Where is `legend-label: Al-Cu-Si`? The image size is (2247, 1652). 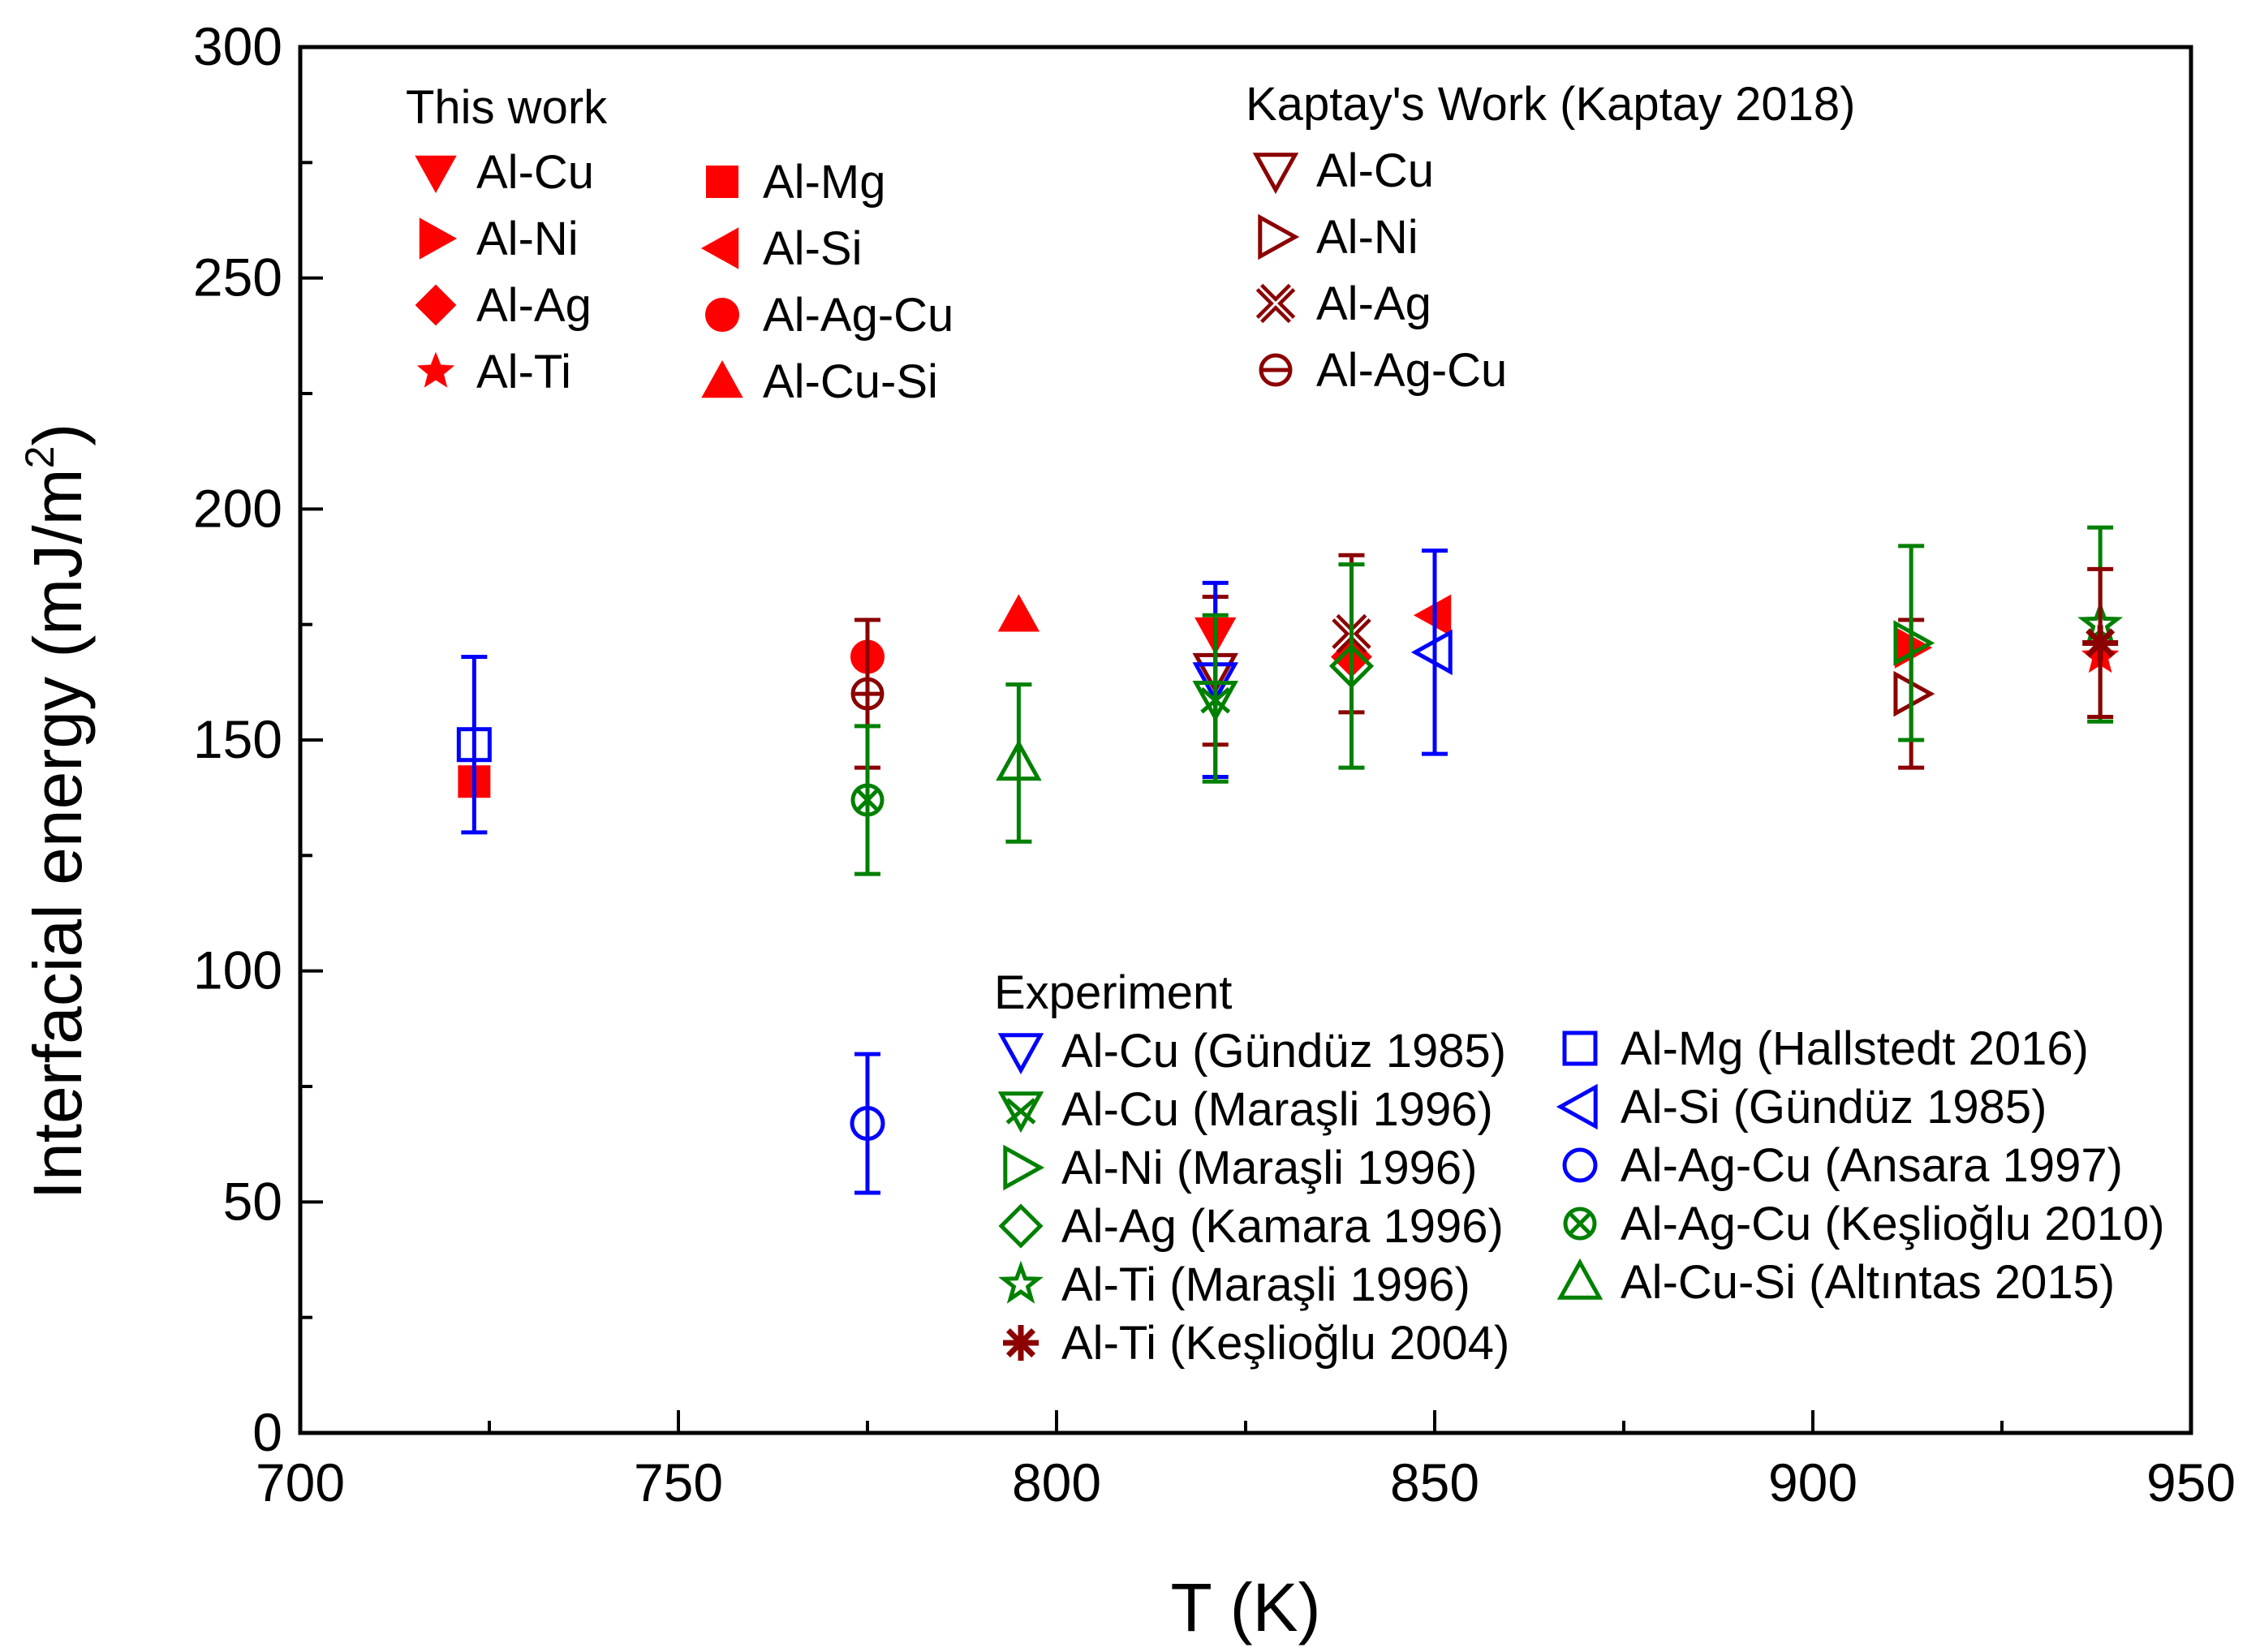 legend-label: Al-Cu-Si is located at coordinates (850, 381).